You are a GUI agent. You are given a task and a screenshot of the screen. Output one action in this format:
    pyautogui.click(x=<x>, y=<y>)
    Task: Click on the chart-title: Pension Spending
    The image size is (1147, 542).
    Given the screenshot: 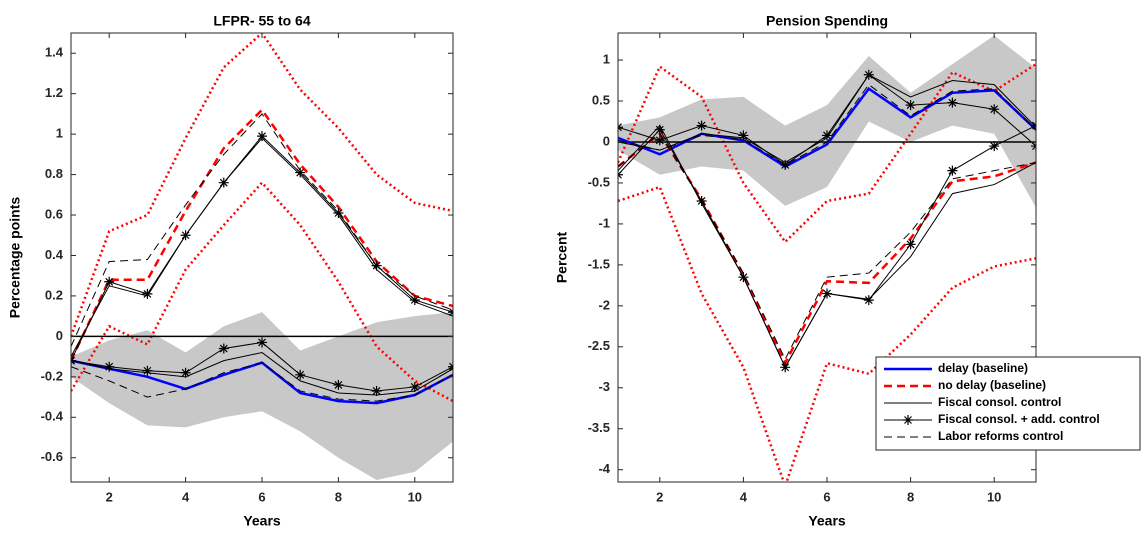 What is the action you would take?
    pyautogui.click(x=827, y=21)
    